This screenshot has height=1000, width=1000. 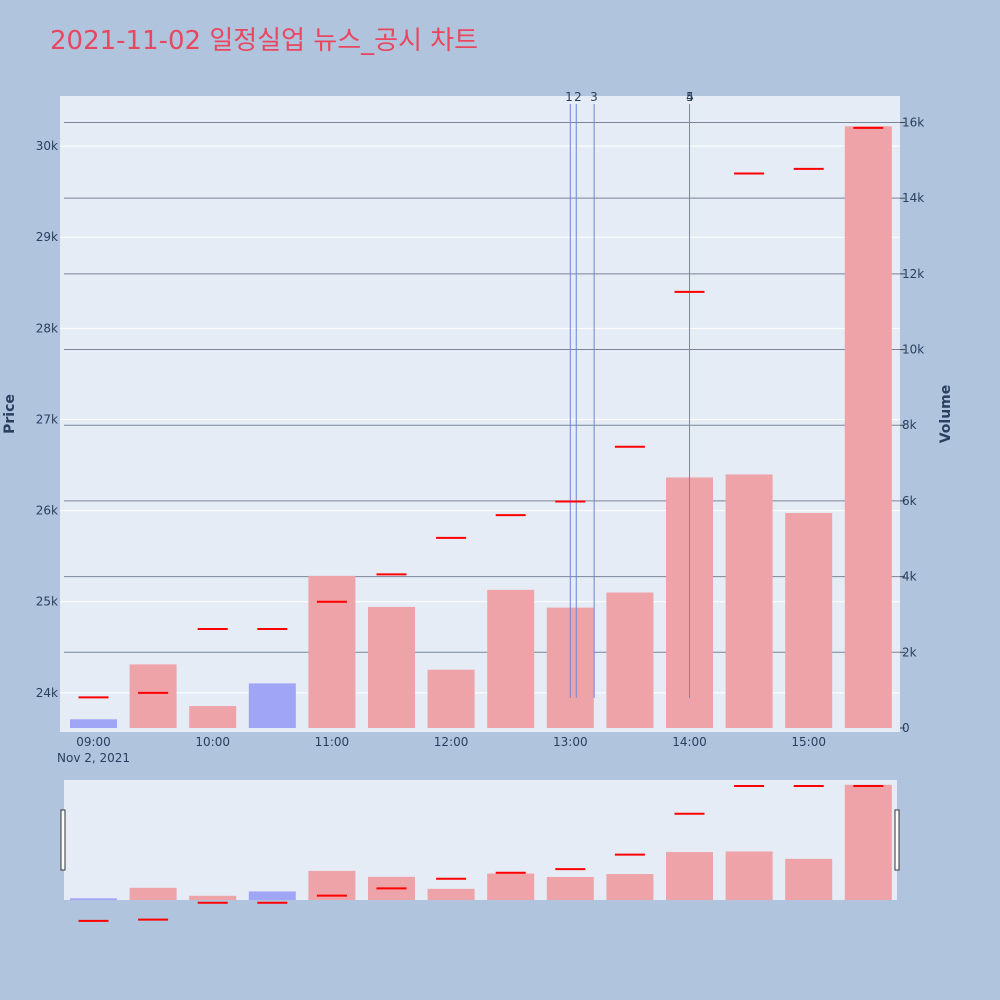 What do you see at coordinates (909, 652) in the screenshot?
I see `y2-tick-label: 2k` at bounding box center [909, 652].